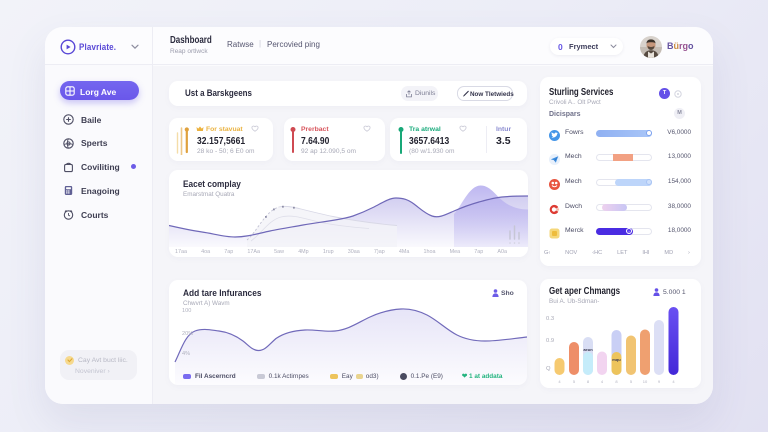 The width and height of the screenshot is (768, 432). Describe the element at coordinates (588, 349) in the screenshot. I see `svg-text: aeun` at that location.